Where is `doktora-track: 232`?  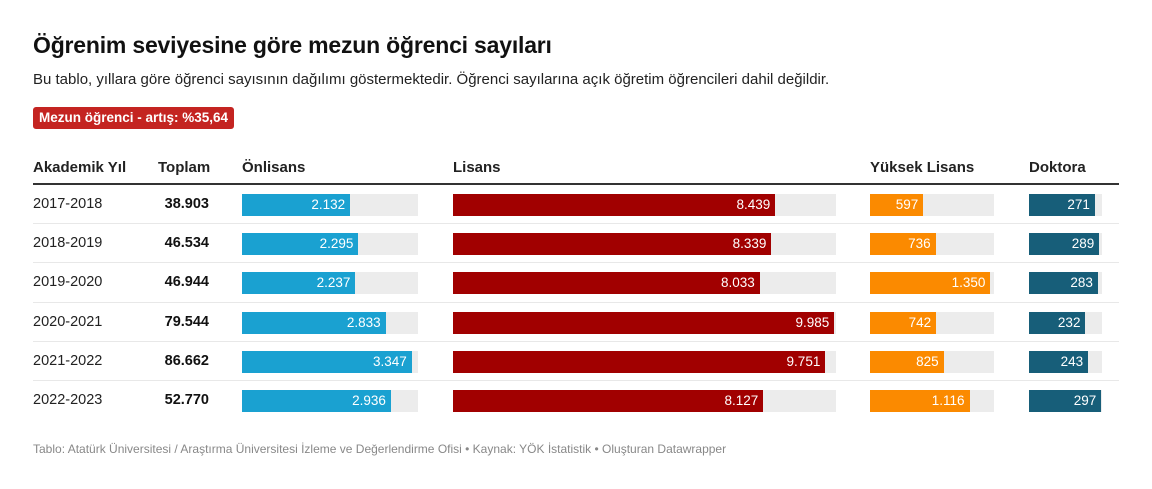
doktora-track: 232 is located at coordinates (1065, 322).